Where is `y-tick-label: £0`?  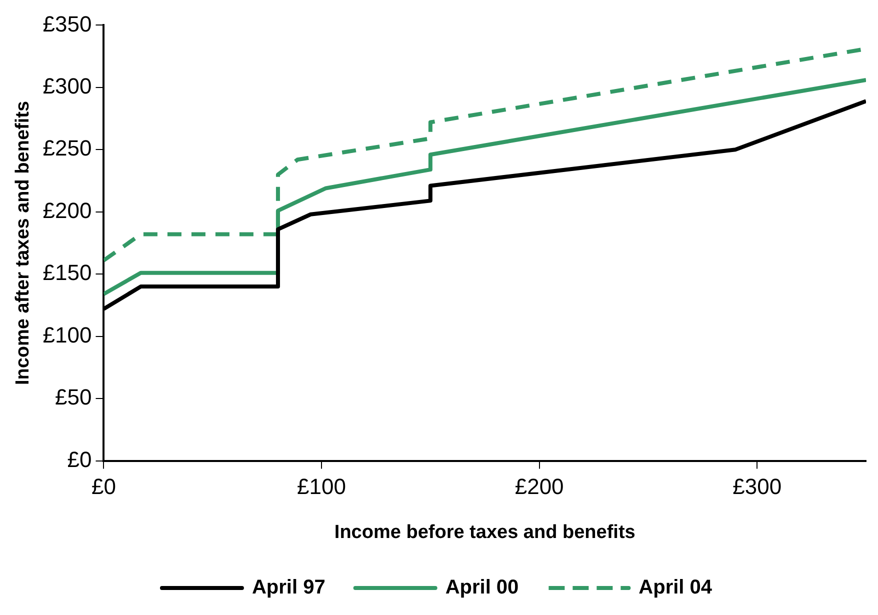
y-tick-label: £0 is located at coordinates (79, 459).